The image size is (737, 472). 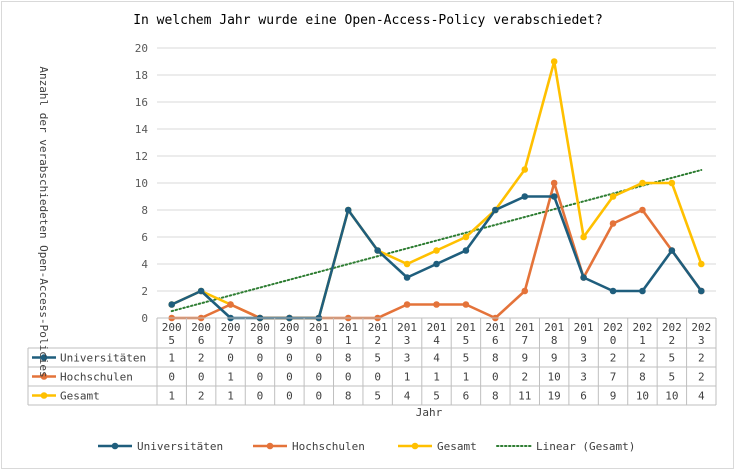 What do you see at coordinates (180, 446) in the screenshot?
I see `legend-label: Universitäten` at bounding box center [180, 446].